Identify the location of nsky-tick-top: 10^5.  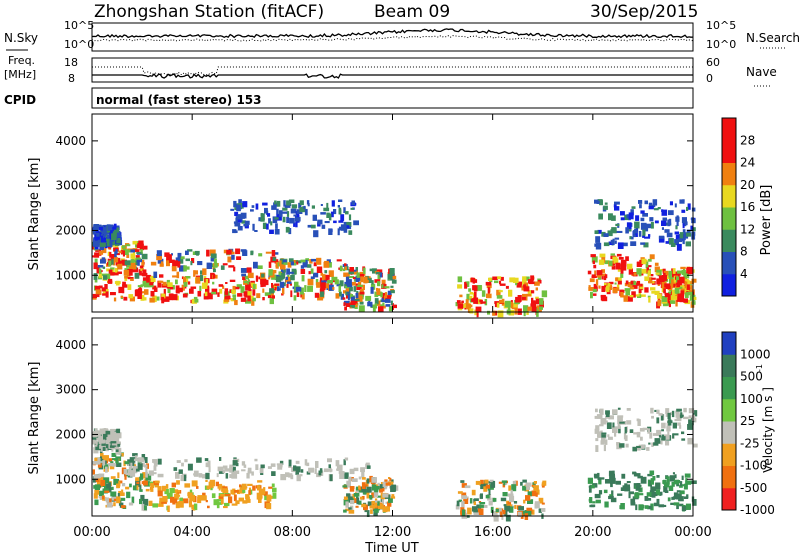
(79, 25).